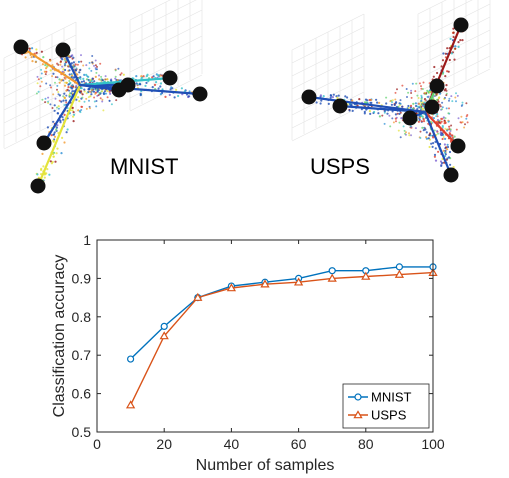 This screenshot has width=509, height=478. What do you see at coordinates (340, 166) in the screenshot?
I see `usps-panel-label: USPS` at bounding box center [340, 166].